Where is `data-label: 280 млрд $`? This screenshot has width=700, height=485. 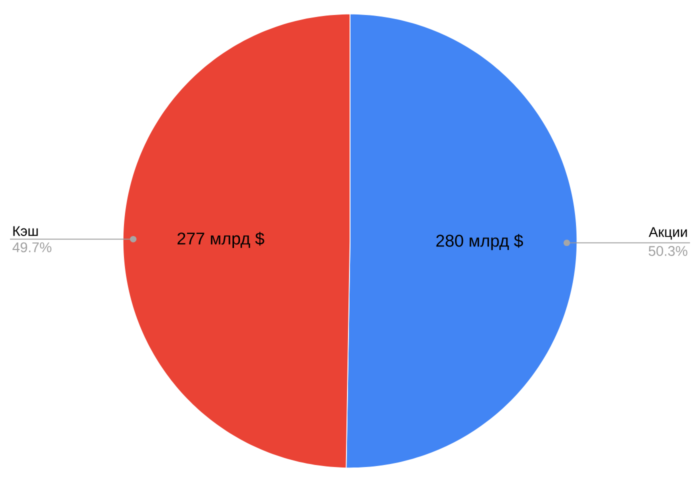
data-label: 280 млрд $ is located at coordinates (480, 242).